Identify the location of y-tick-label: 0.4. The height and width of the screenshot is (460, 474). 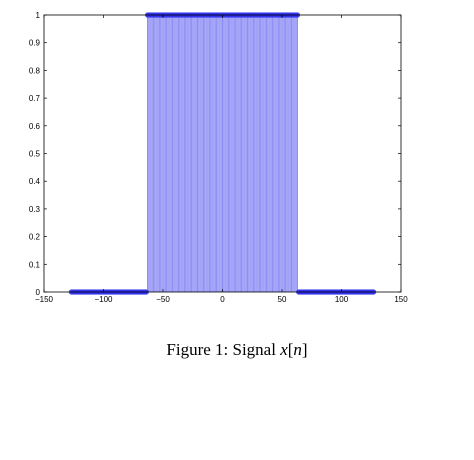
(35, 181).